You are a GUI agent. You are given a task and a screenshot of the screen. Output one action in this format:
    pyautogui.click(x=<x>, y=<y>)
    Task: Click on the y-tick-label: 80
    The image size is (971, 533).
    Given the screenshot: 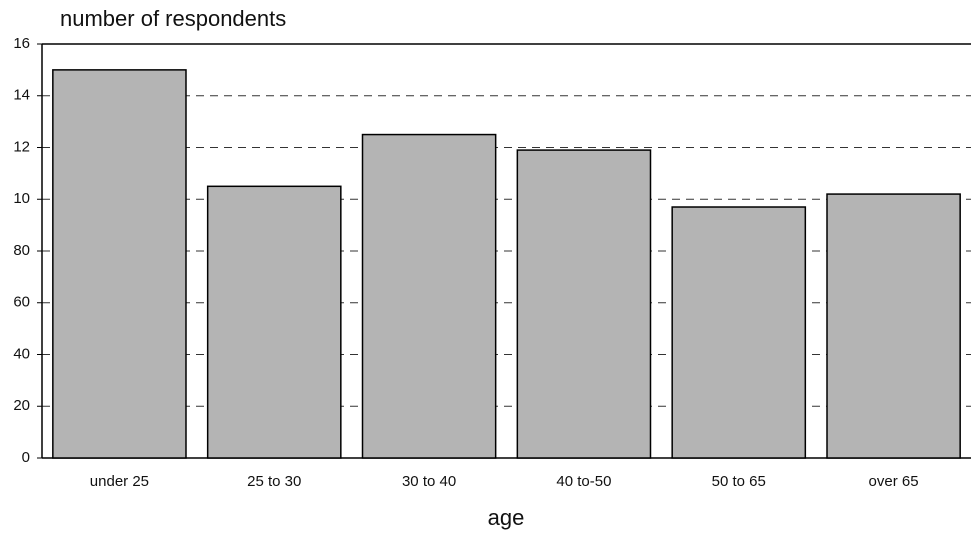 What is the action you would take?
    pyautogui.click(x=21, y=250)
    